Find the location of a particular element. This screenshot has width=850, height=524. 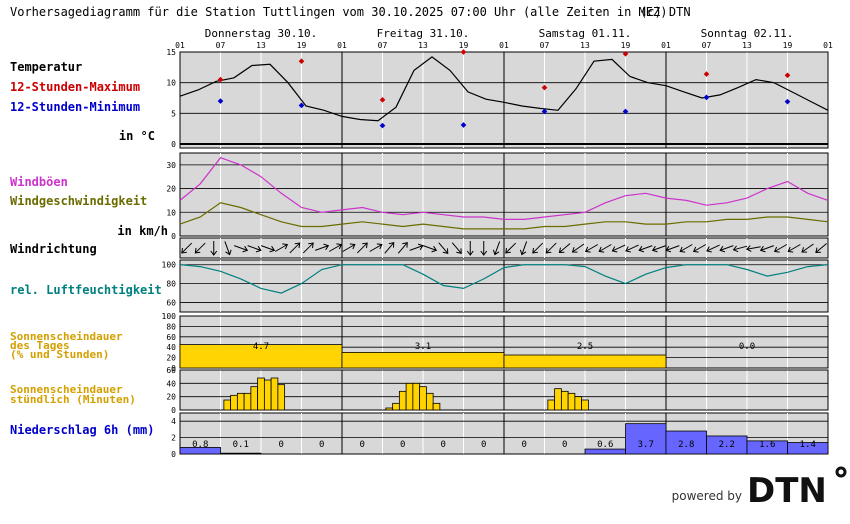

precip-label: Niederschlag 6h (mm) is located at coordinates (82, 430).